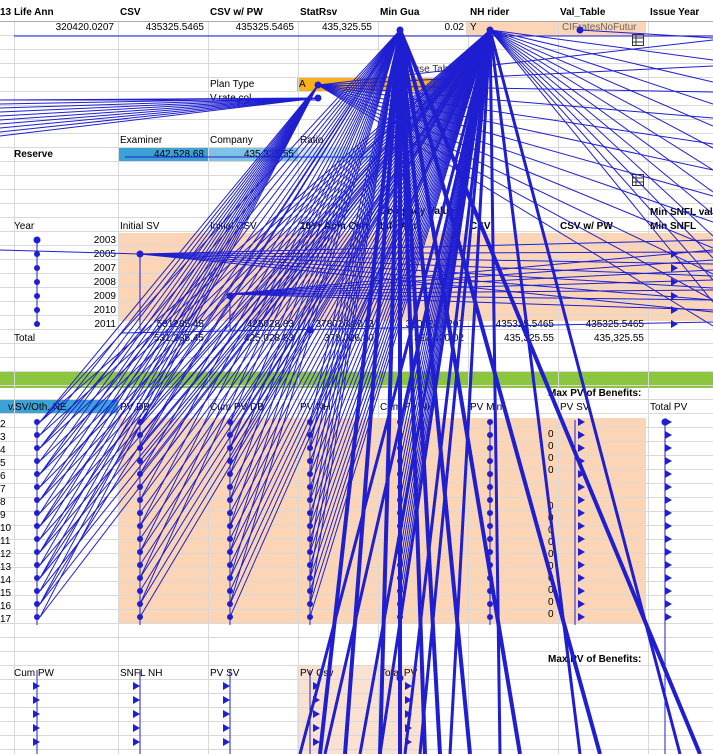 The image size is (713, 754). Describe the element at coordinates (302, 84) in the screenshot. I see `plan-type-value: A` at that location.